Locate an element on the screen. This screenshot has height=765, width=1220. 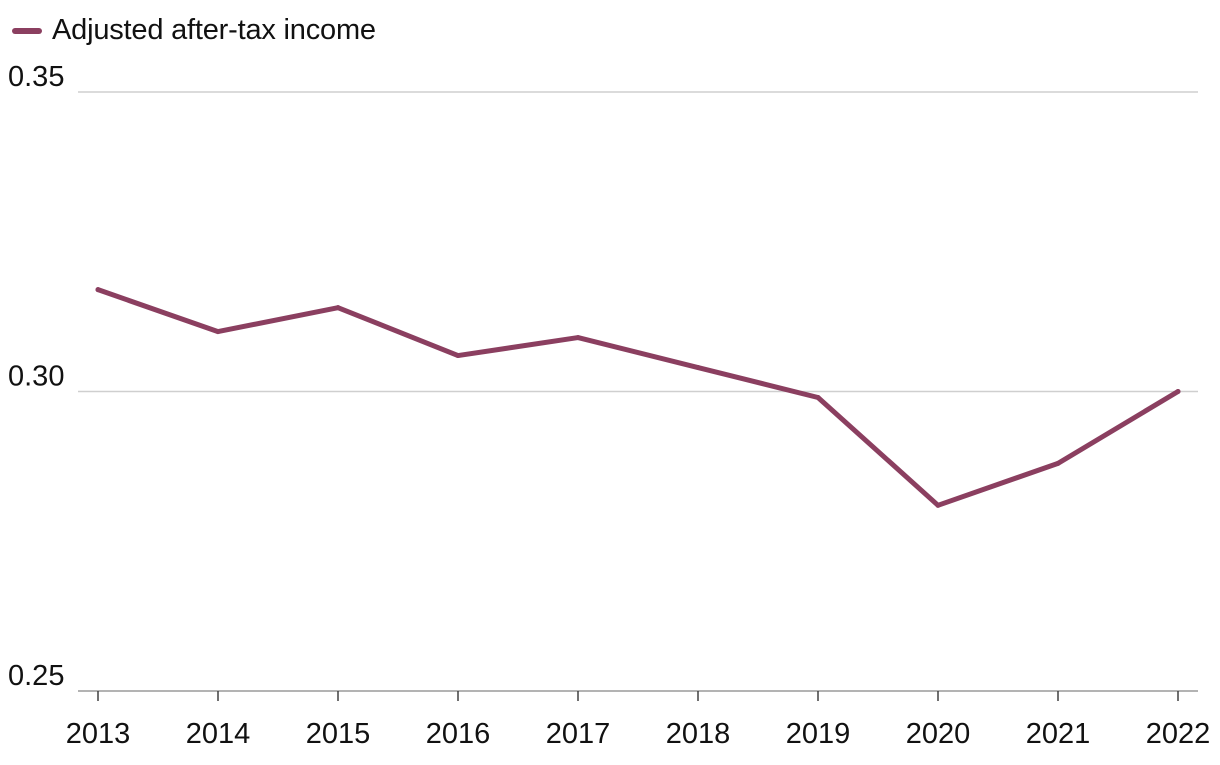
data-point-2021 is located at coordinates (1058, 463).